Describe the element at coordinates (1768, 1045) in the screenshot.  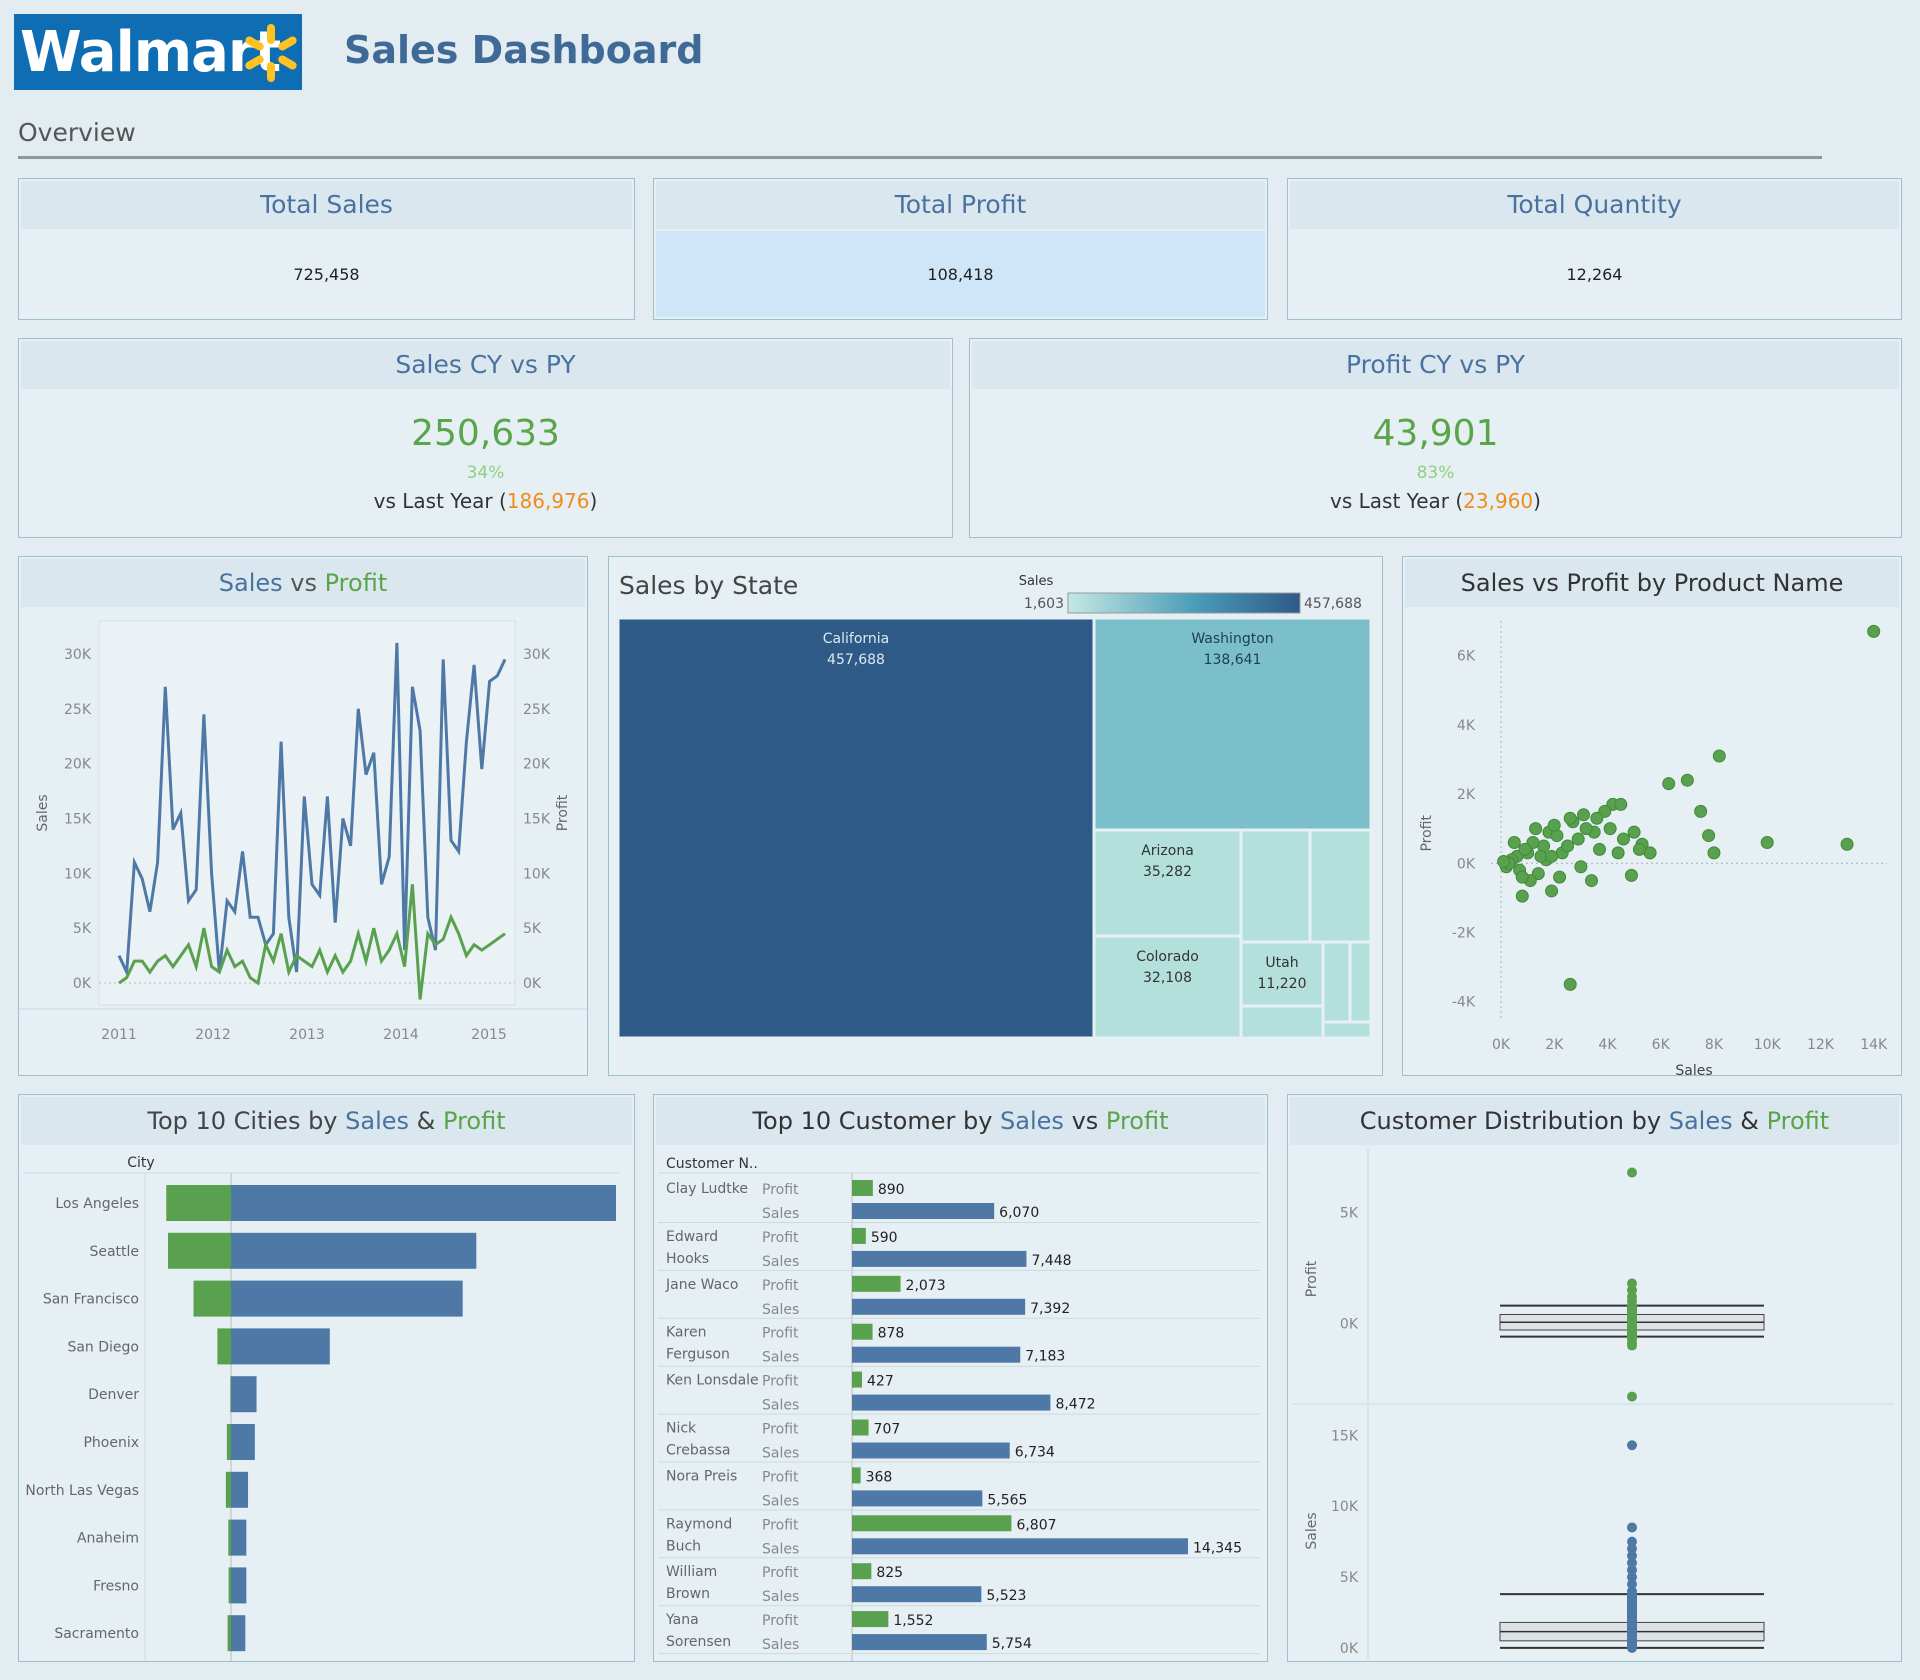
I see `x-tick-label: 10K` at that location.